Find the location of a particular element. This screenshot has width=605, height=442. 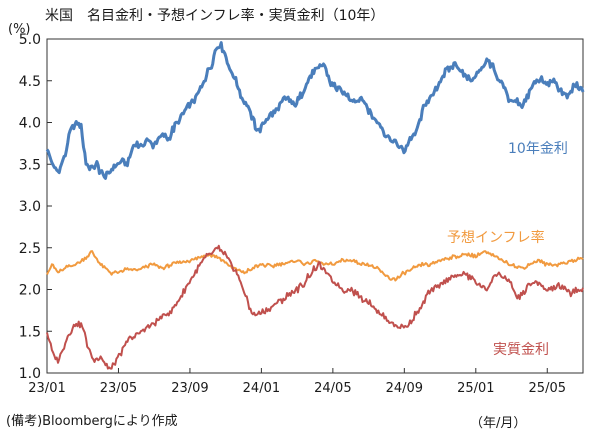

y-tick-label: 4.0 is located at coordinates (30, 124).